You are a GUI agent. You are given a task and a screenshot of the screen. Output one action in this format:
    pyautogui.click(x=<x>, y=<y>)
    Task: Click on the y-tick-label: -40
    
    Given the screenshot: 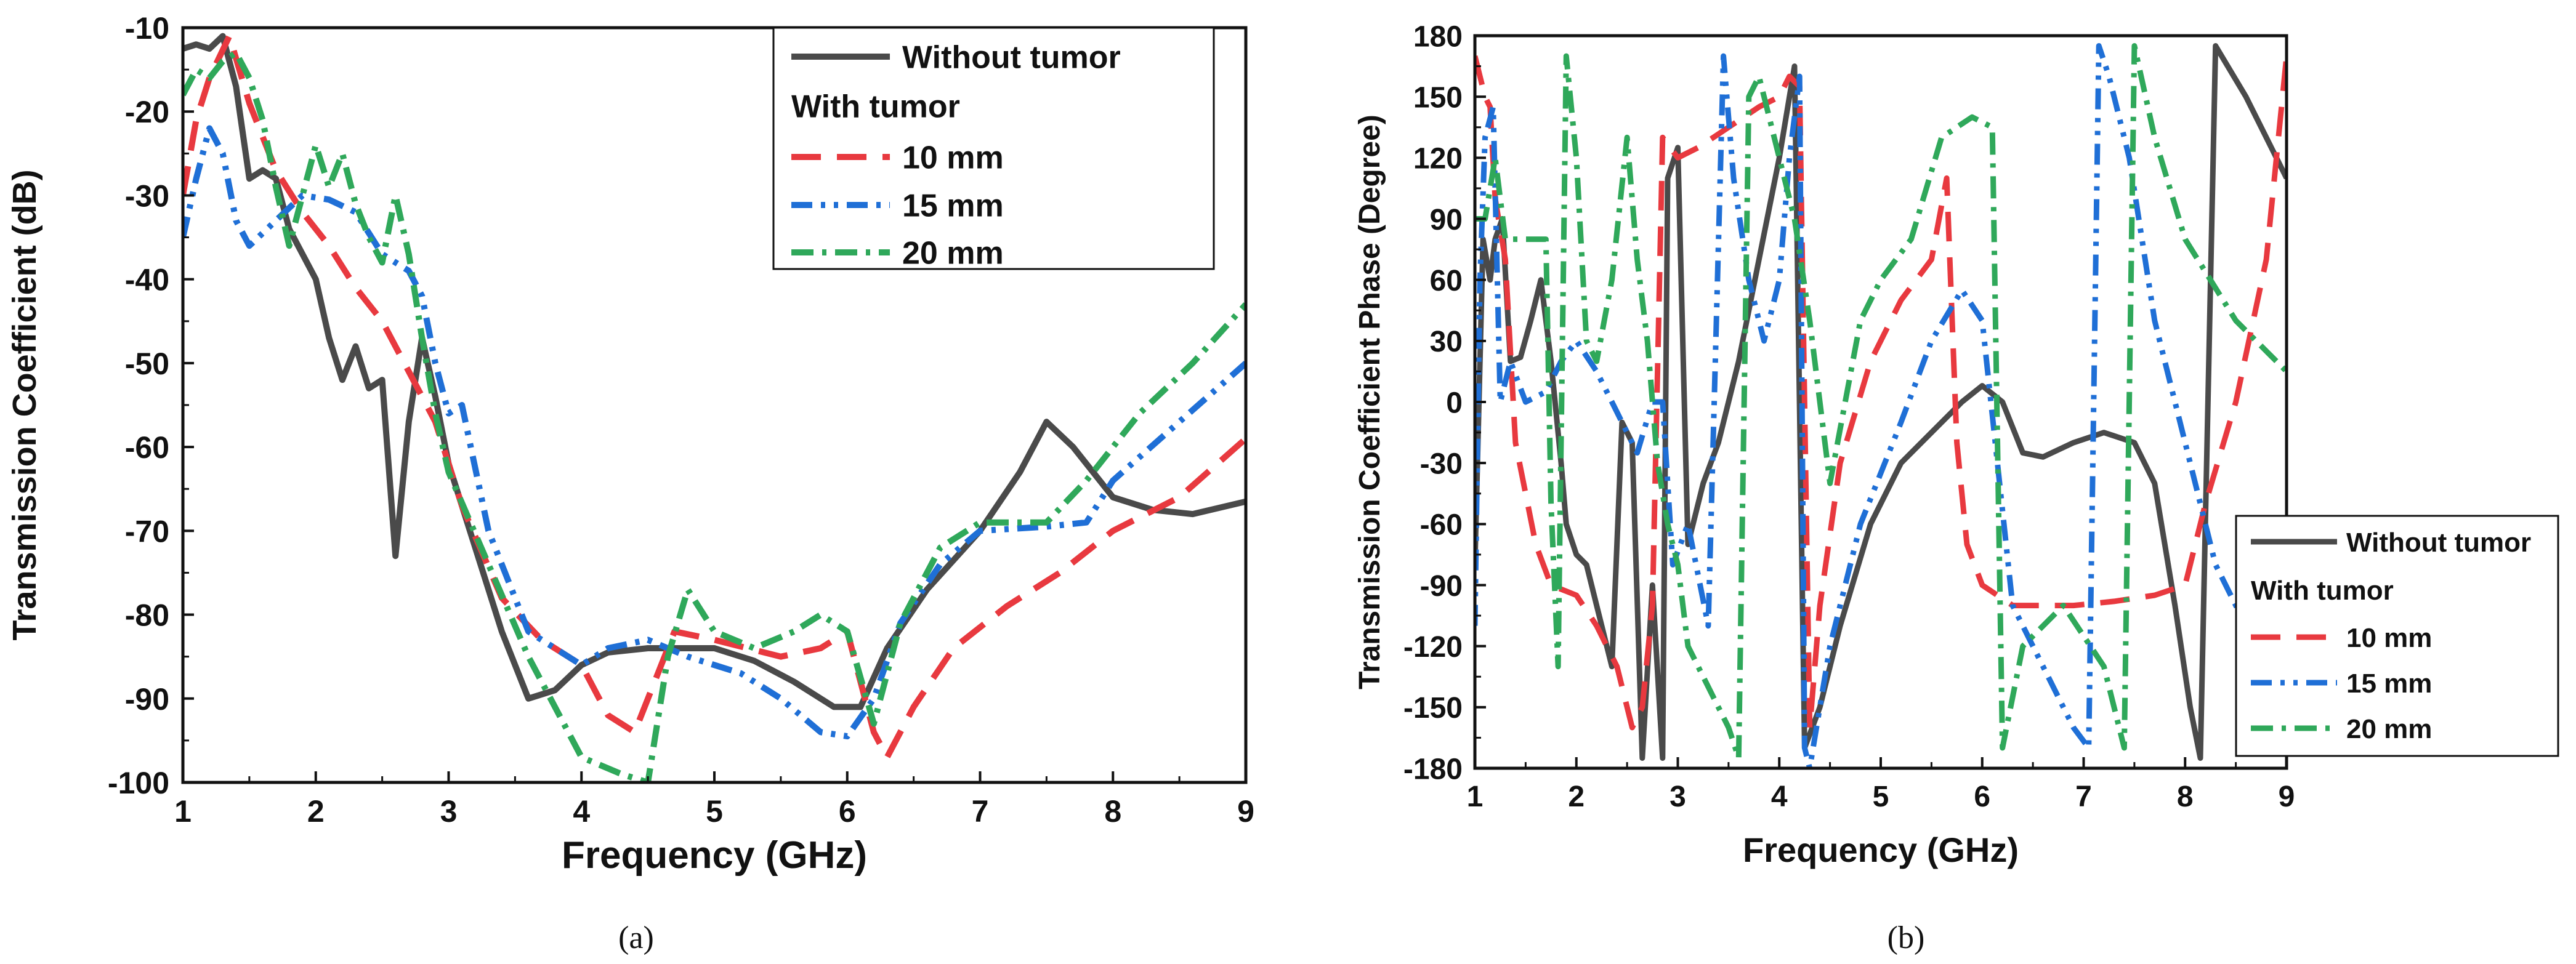 What is the action you would take?
    pyautogui.click(x=147, y=280)
    